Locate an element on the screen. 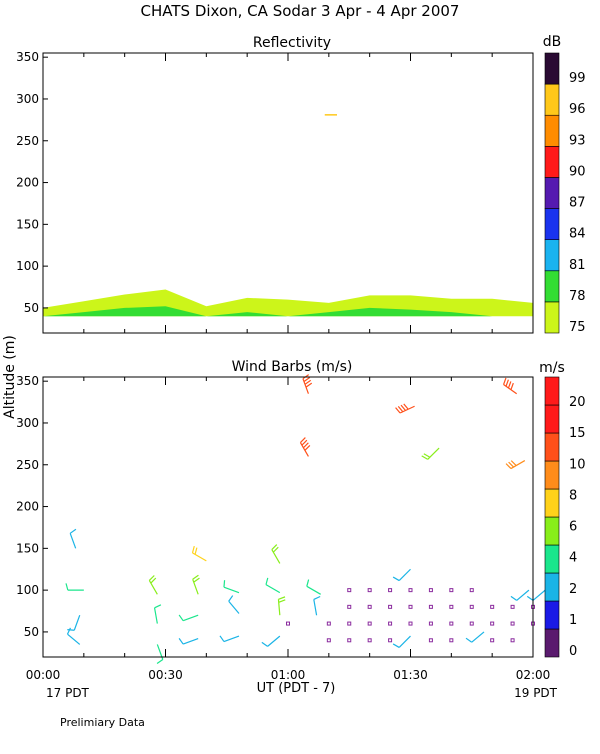 The image size is (600, 754). colorbar-label: 2 is located at coordinates (573, 589).